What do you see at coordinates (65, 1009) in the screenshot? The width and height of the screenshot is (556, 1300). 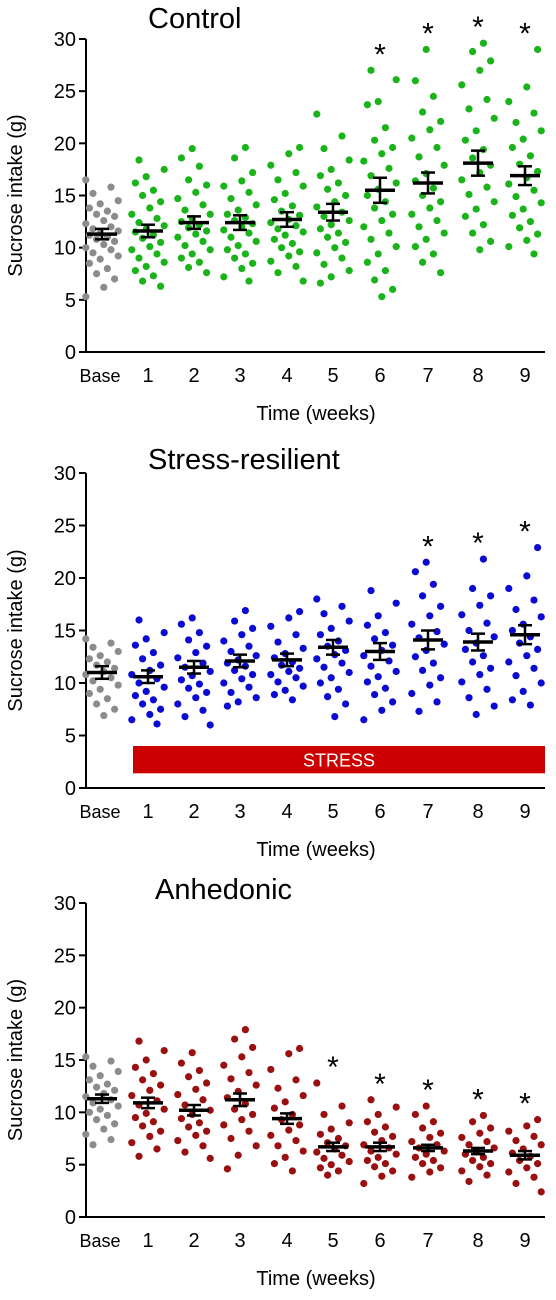 I see `y-tick-label: 20` at bounding box center [65, 1009].